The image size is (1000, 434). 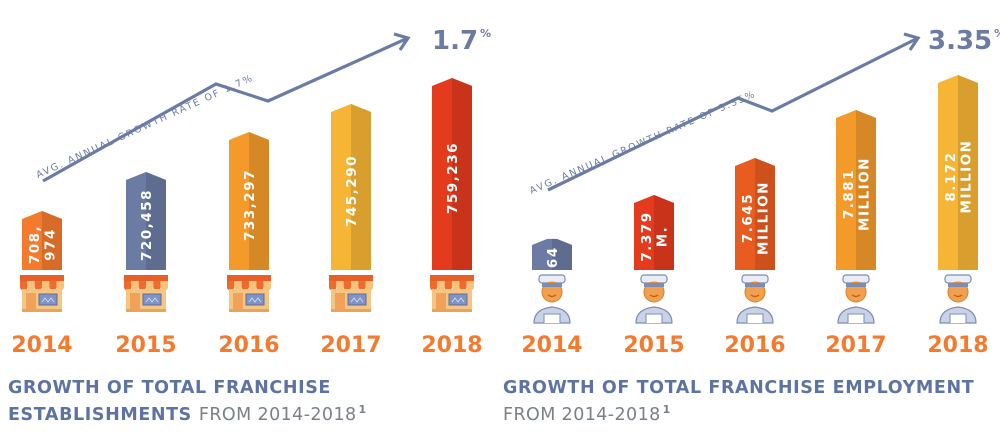 I want to click on bar-value-label: 733,297, so click(x=250, y=205).